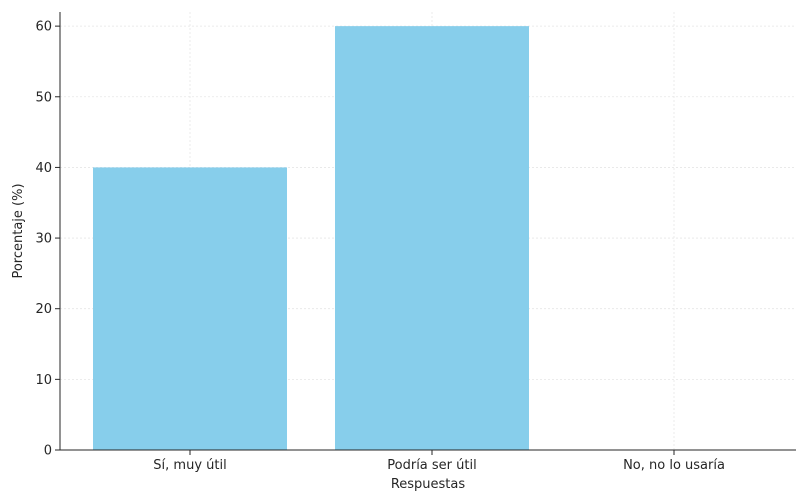 This screenshot has height=495, width=800. Describe the element at coordinates (43, 239) in the screenshot. I see `y-tick-label: 30` at that location.